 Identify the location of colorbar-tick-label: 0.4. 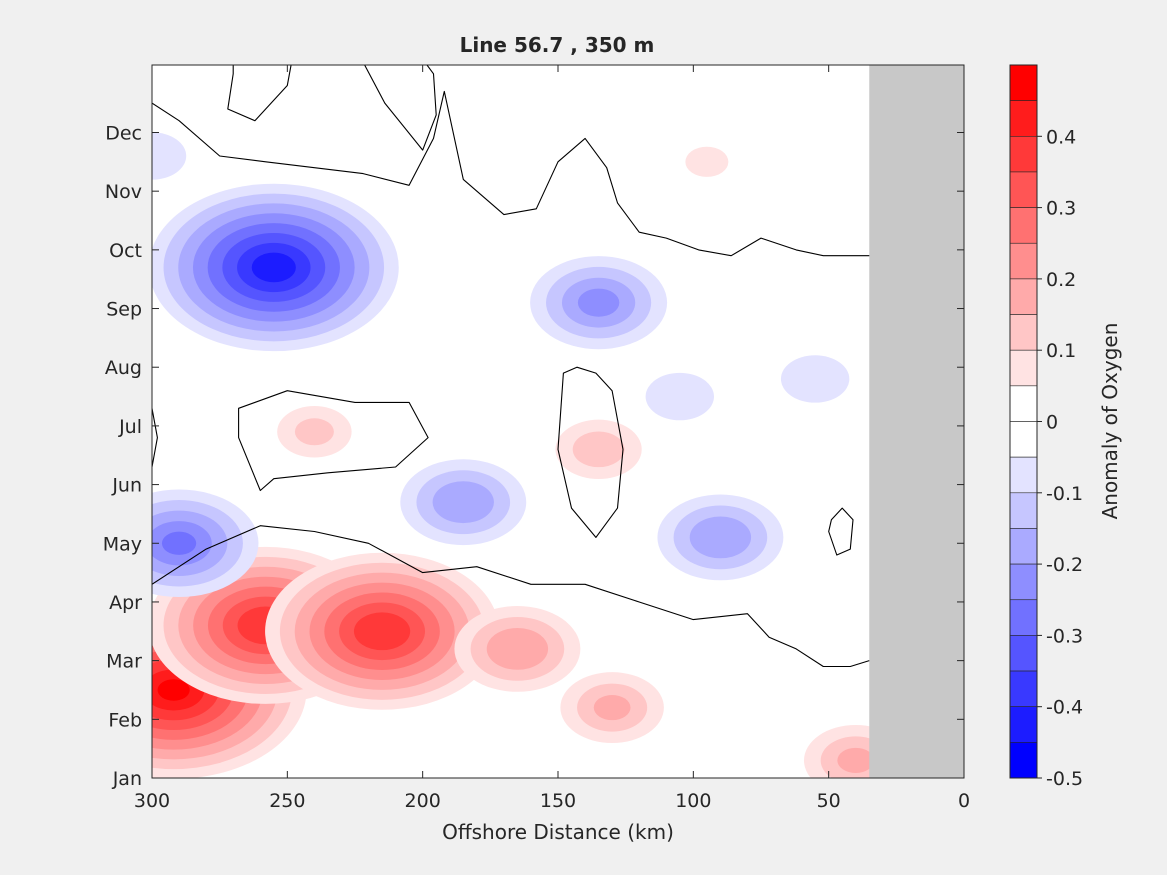
(1061, 137).